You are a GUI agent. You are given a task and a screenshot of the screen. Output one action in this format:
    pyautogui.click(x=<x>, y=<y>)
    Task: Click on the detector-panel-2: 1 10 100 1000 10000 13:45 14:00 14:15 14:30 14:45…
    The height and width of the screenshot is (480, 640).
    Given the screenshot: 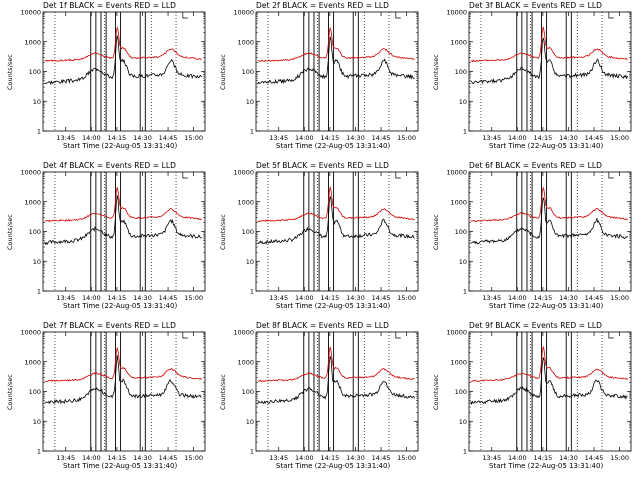 What is the action you would take?
    pyautogui.click(x=319, y=80)
    